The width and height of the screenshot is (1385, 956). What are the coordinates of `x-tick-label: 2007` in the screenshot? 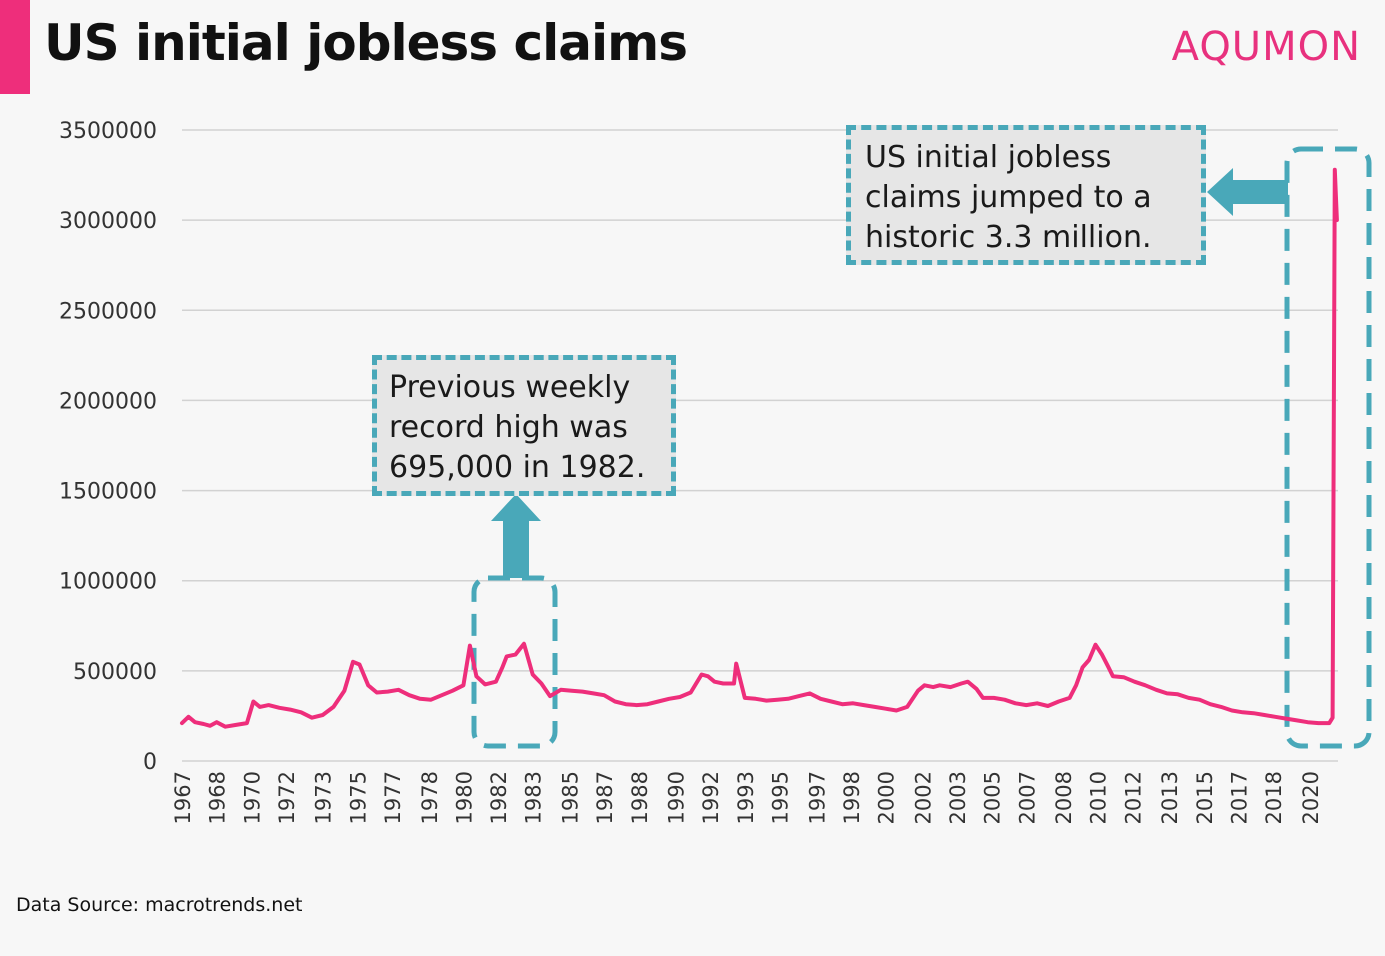 It's located at (1027, 797).